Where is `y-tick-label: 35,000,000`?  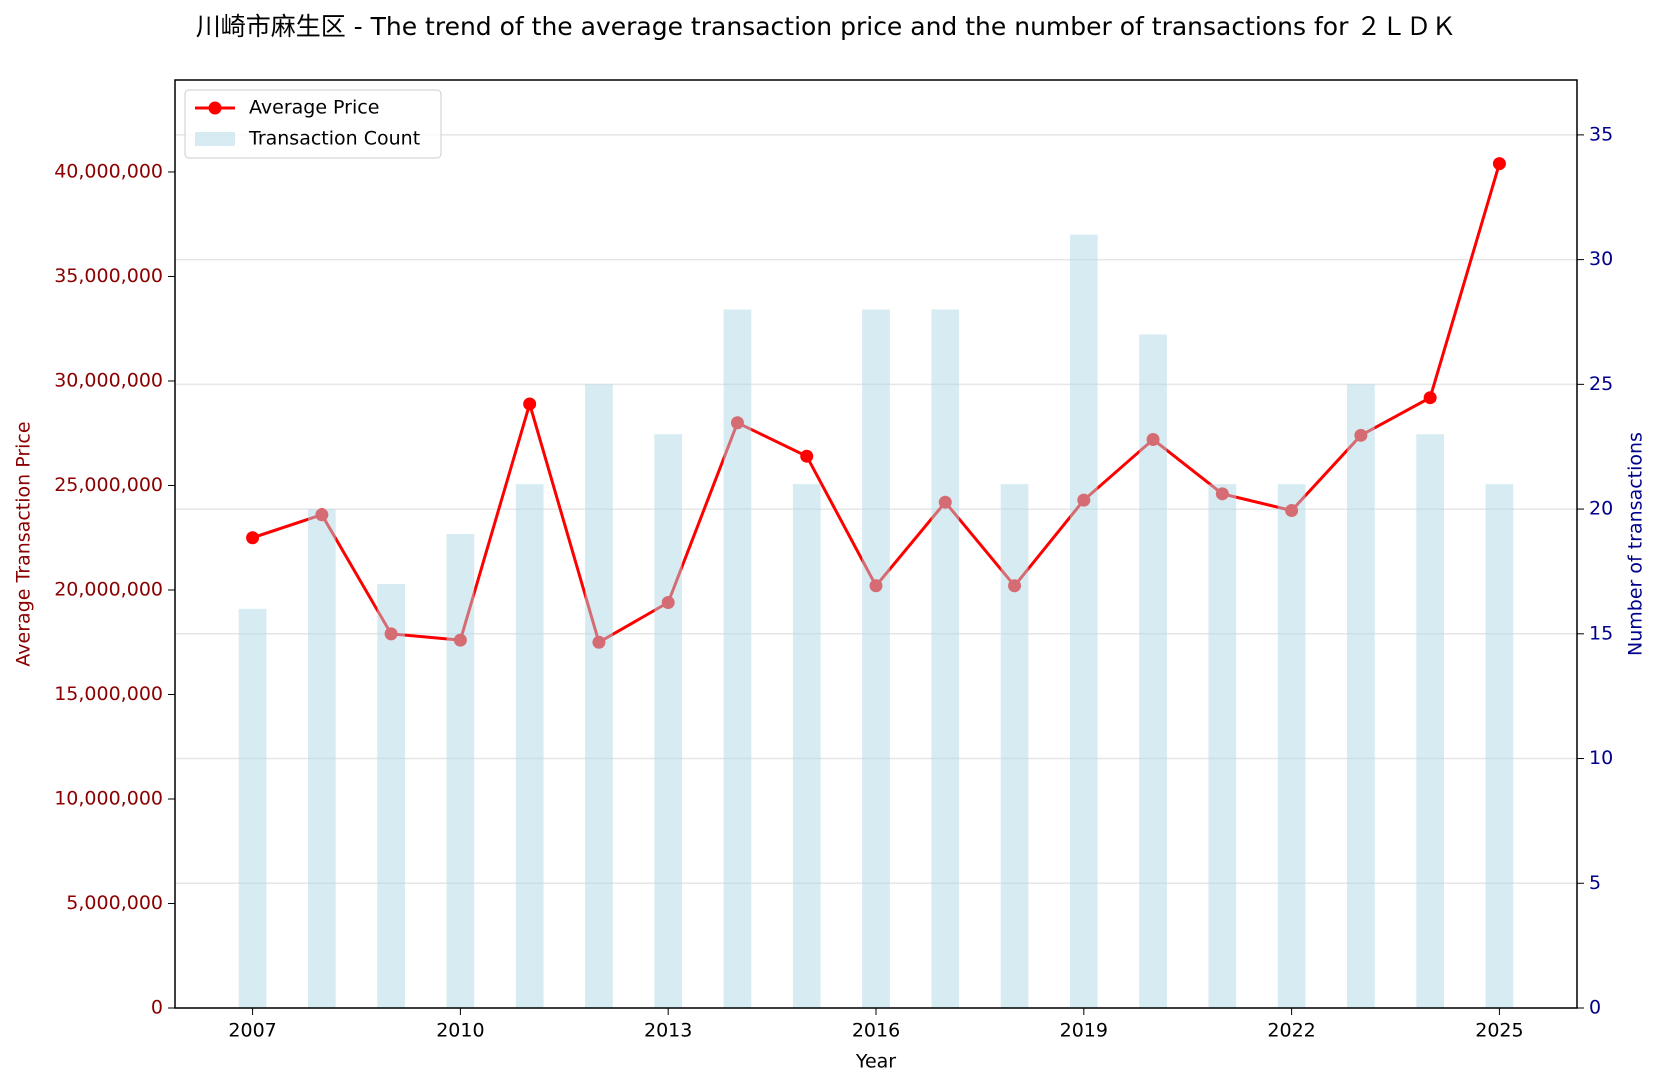 y-tick-label: 35,000,000 is located at coordinates (108, 276).